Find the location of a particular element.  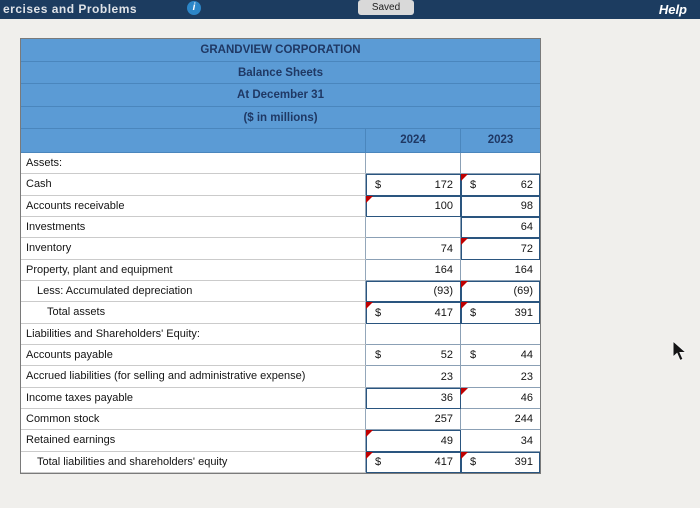

column-header-2023: 2023 is located at coordinates (500, 140).